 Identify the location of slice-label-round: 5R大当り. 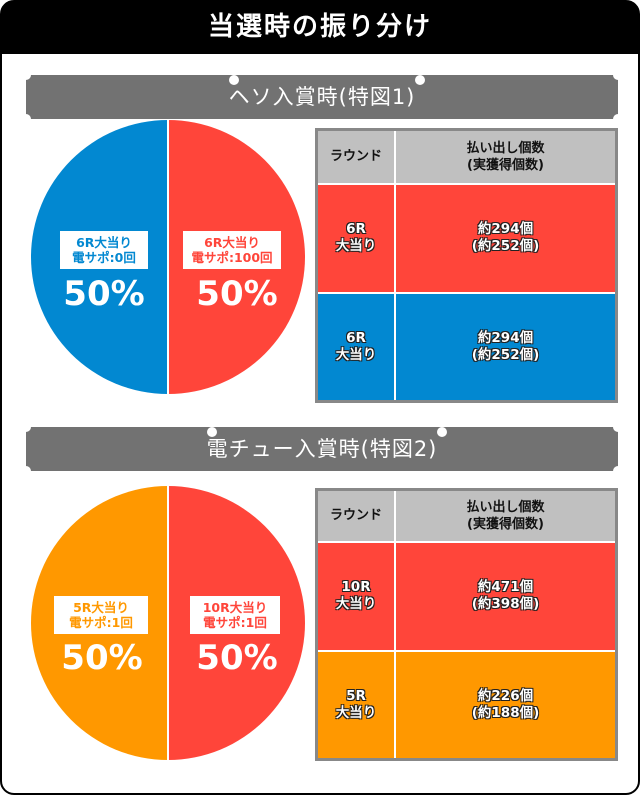
(101, 607).